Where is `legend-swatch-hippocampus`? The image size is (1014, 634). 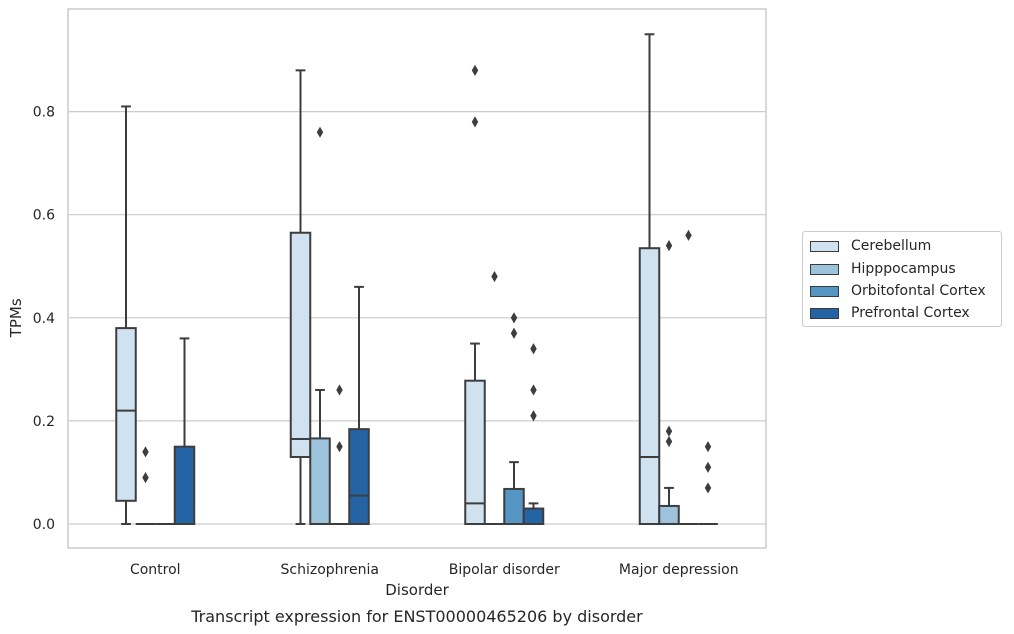
legend-swatch-hippocampus is located at coordinates (824, 269).